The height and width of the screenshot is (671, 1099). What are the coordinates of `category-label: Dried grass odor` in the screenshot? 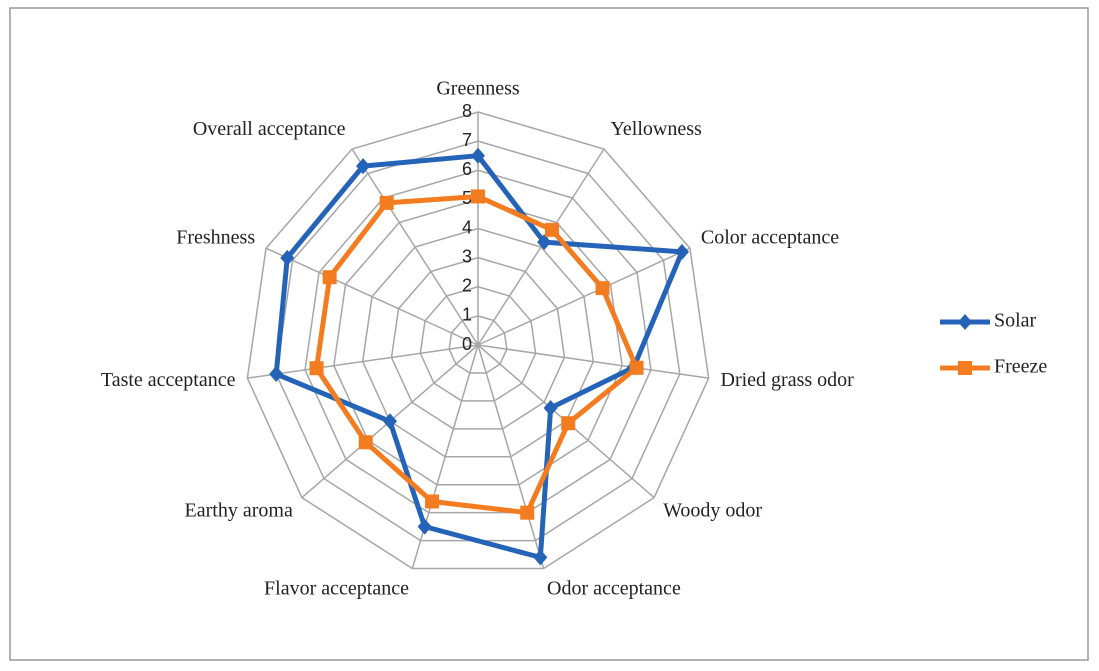 It's located at (788, 380).